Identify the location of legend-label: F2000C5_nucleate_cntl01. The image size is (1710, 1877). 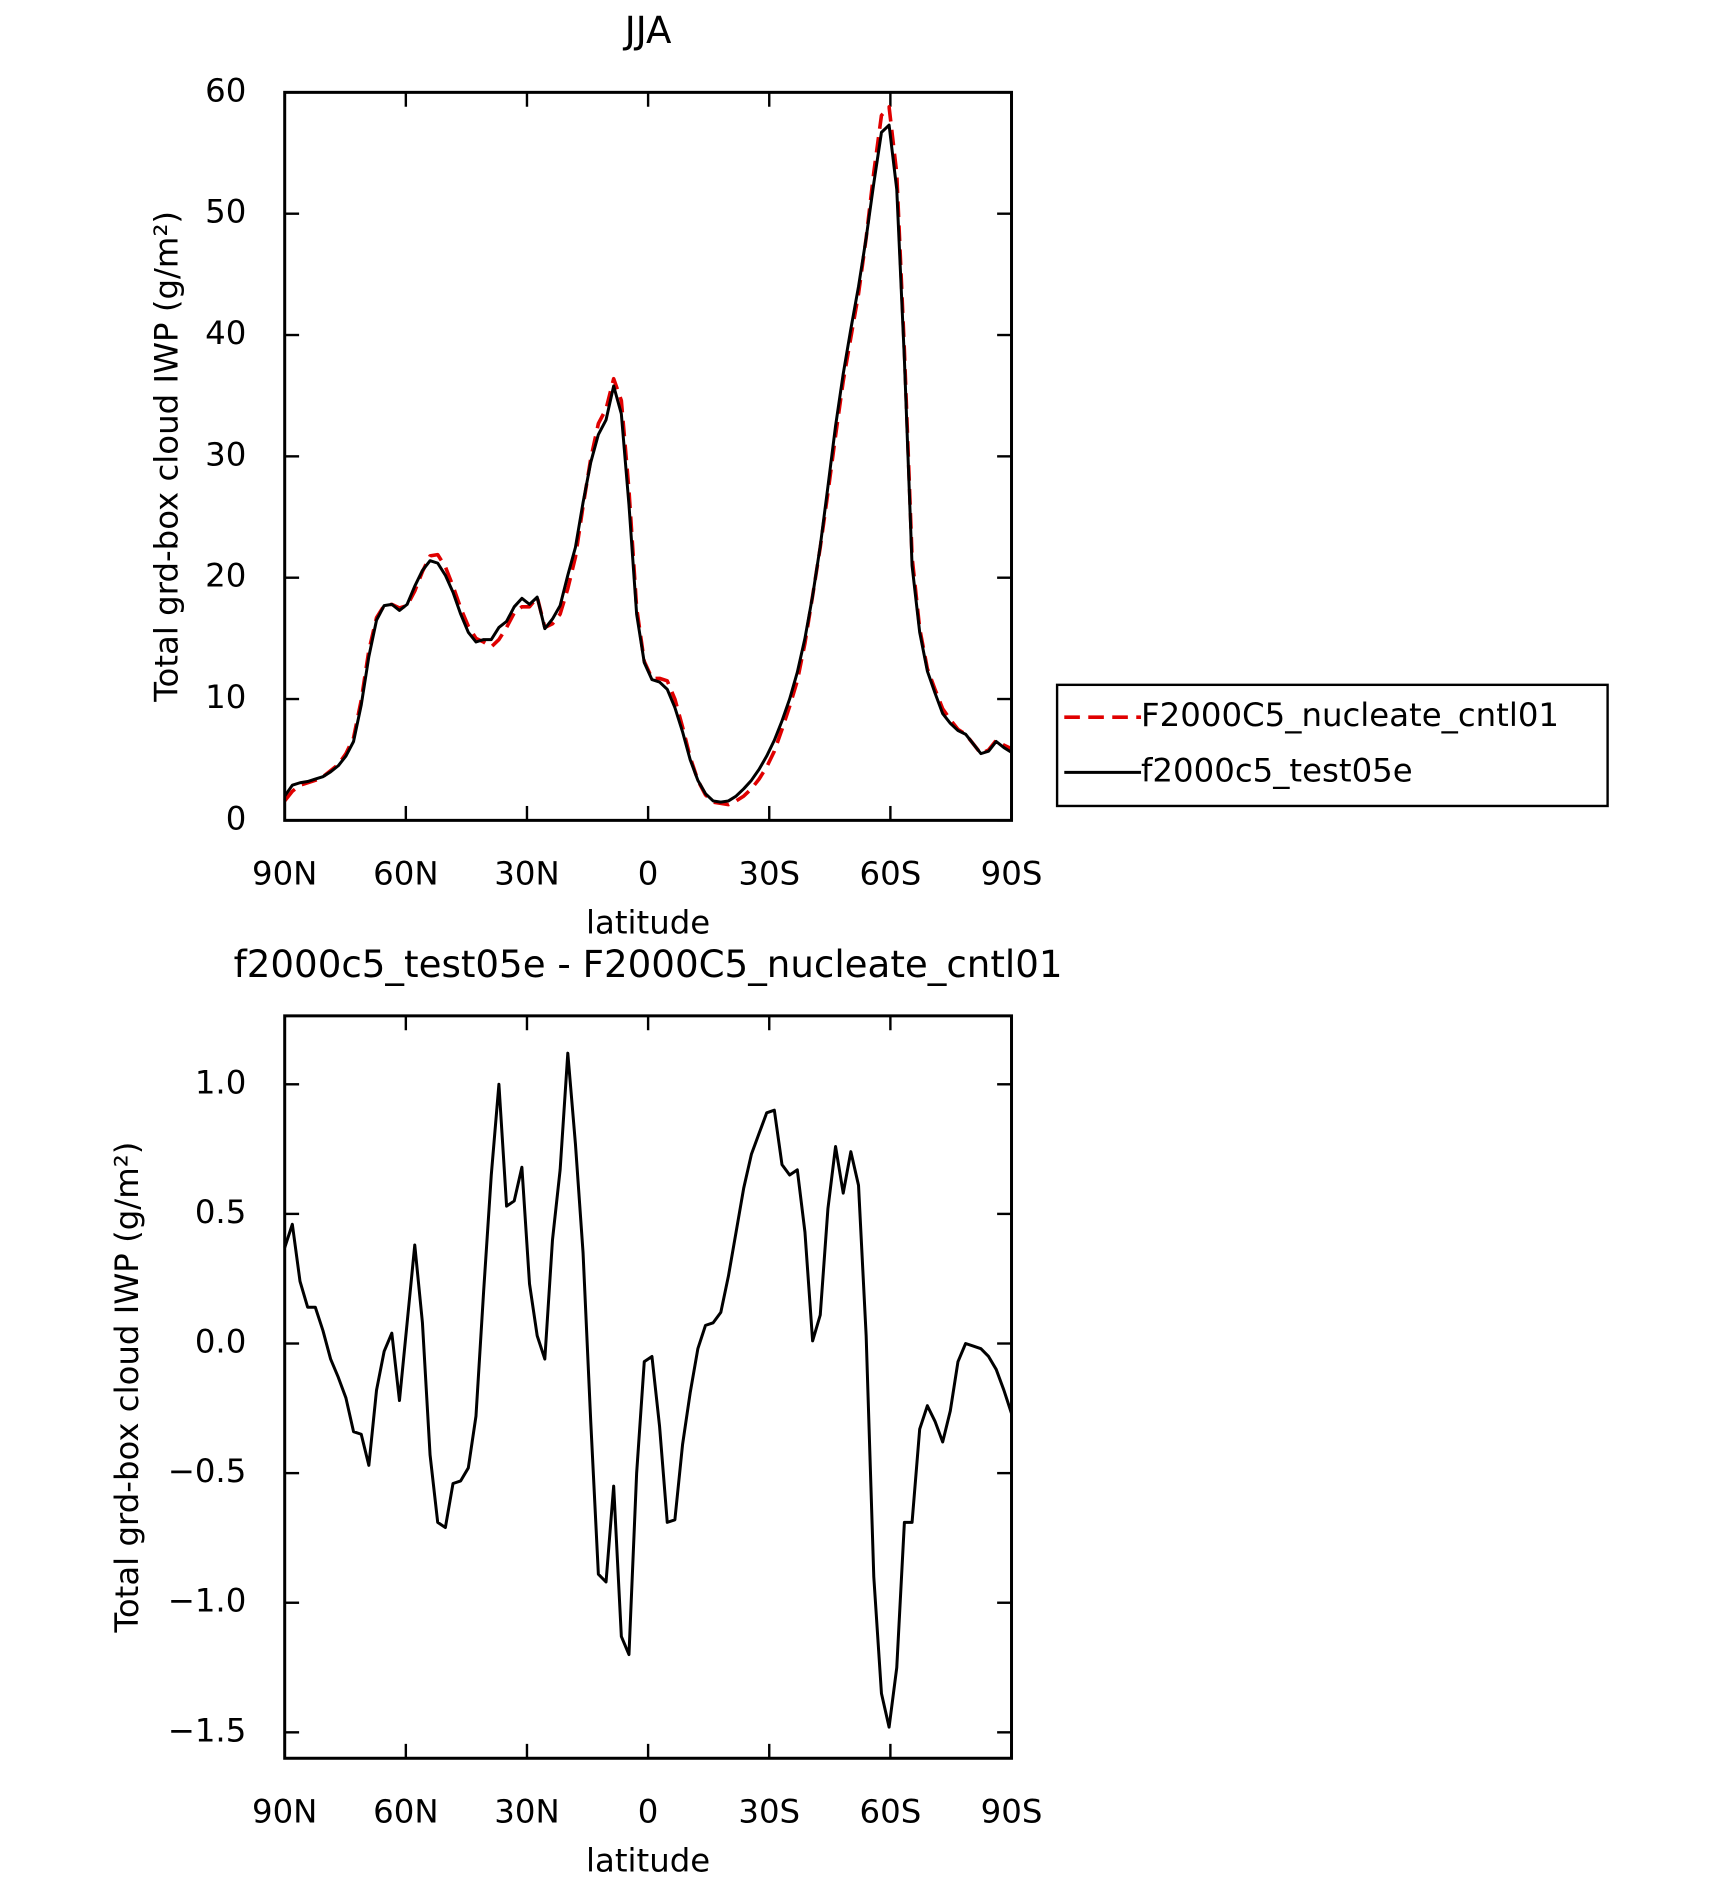
(1350, 715).